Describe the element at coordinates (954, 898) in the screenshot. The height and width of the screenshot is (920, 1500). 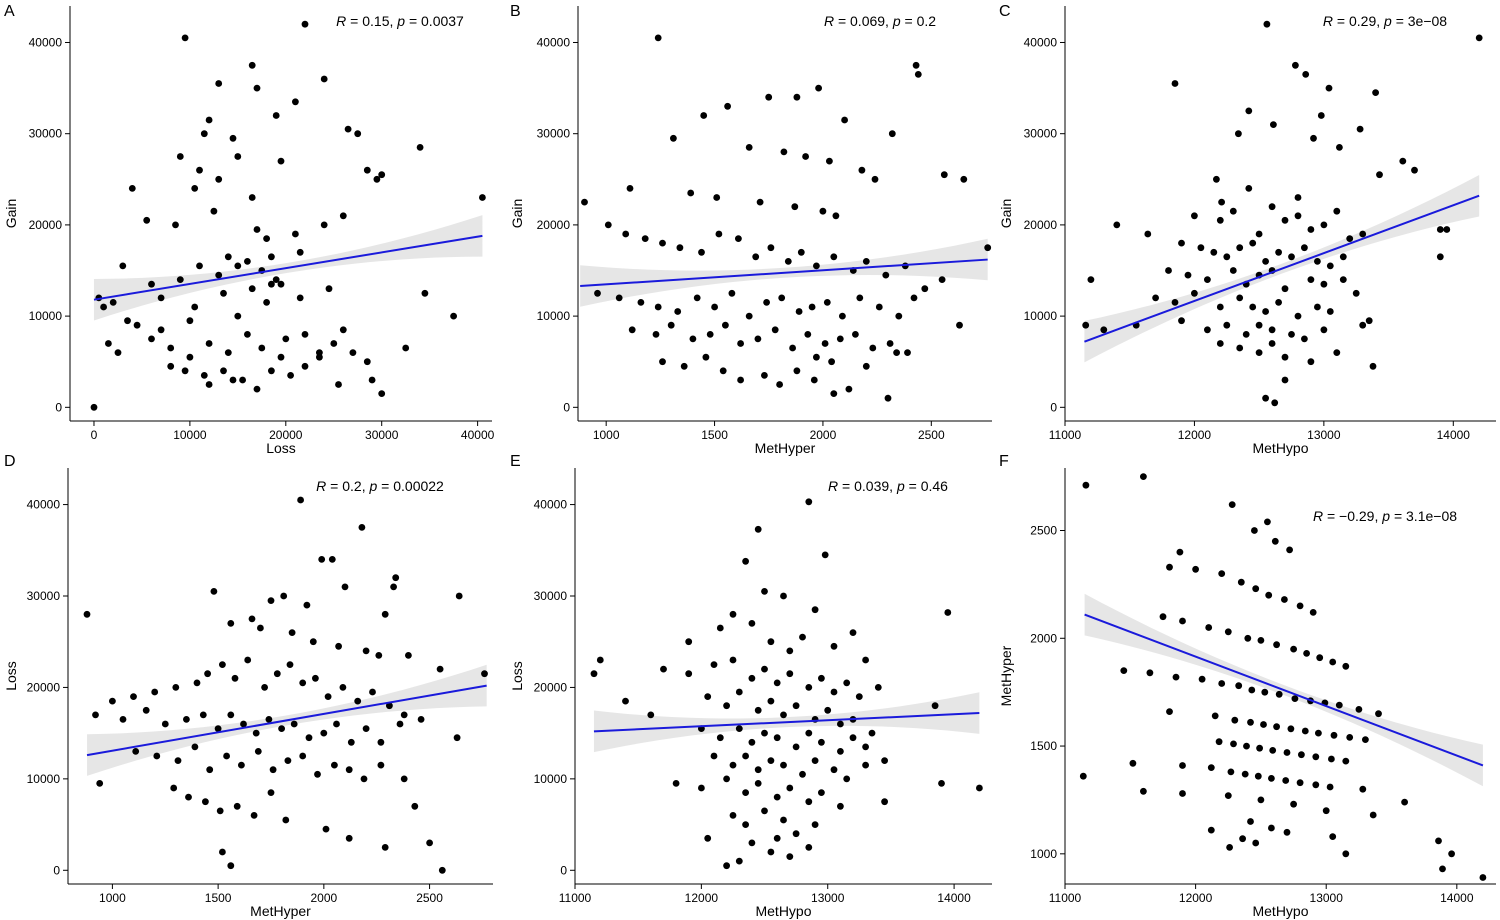
I see `x-tick-label: 14000` at that location.